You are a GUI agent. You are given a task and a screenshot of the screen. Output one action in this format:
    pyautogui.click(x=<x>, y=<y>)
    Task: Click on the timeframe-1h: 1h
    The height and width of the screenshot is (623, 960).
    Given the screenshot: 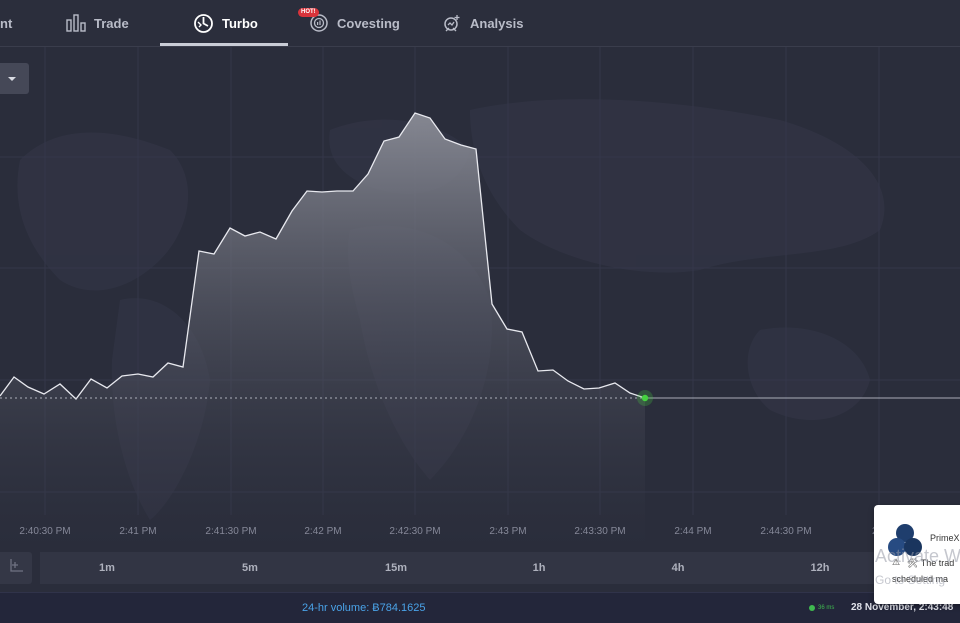 What is the action you would take?
    pyautogui.click(x=539, y=568)
    